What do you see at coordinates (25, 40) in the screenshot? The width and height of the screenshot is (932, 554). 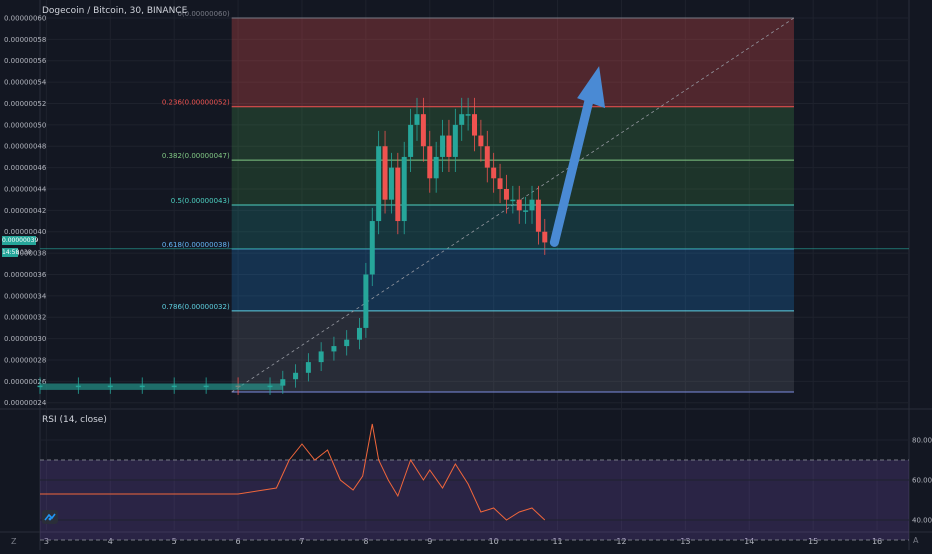 I see `y-tick-label: 0.00000058` at bounding box center [25, 40].